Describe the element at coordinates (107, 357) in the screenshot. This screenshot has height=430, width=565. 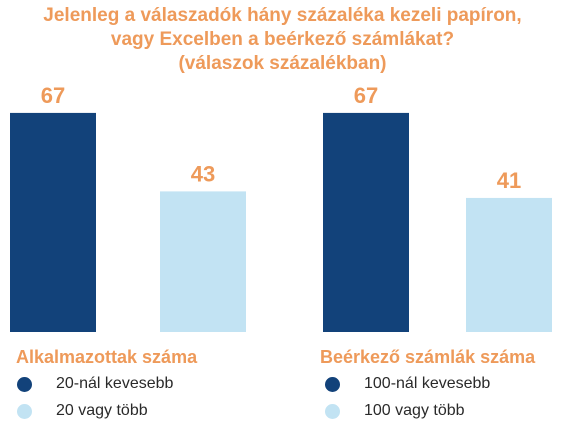
I see `group-title-employees: Alkalmazottak száma` at that location.